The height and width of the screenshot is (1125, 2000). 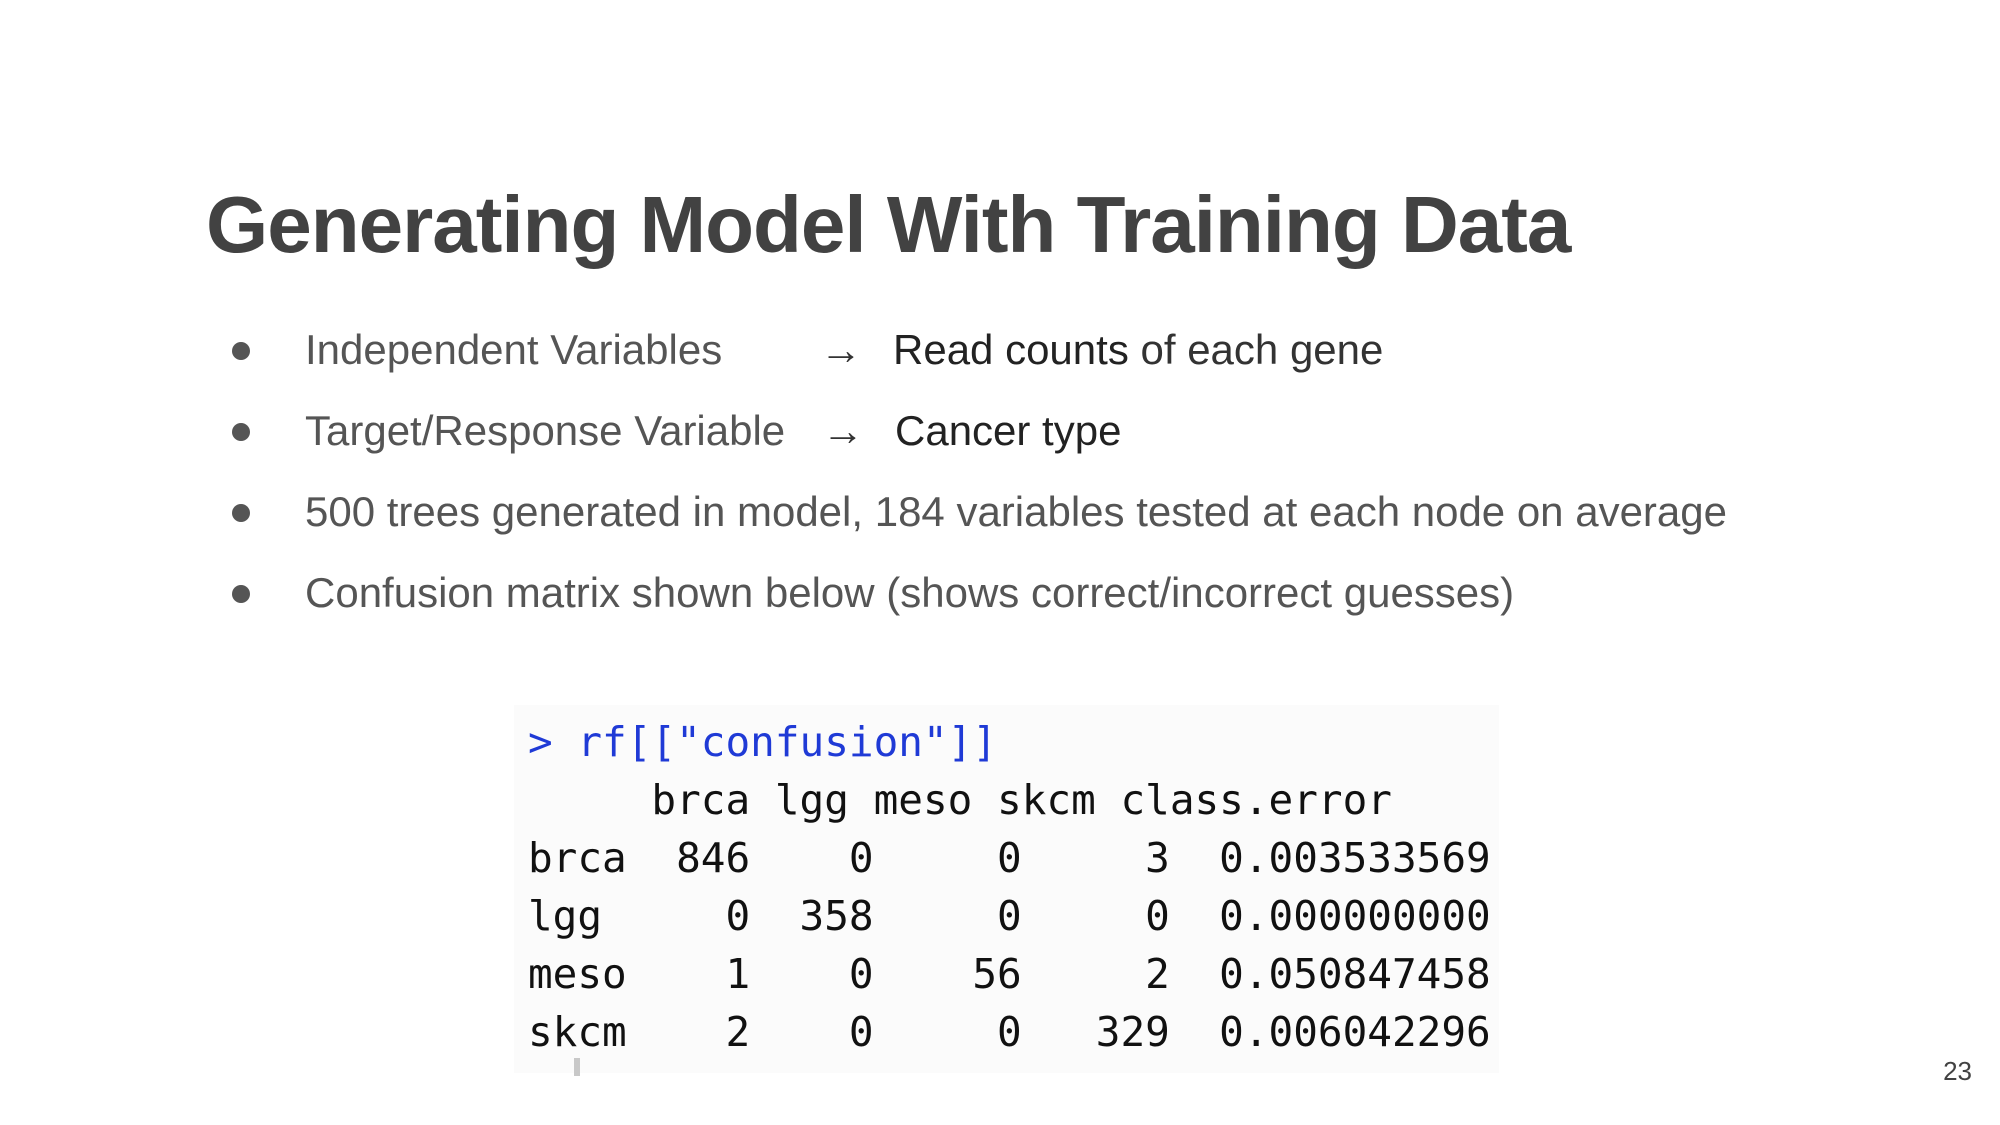 I want to click on bullet-text: Target/Response Variable, so click(x=545, y=430).